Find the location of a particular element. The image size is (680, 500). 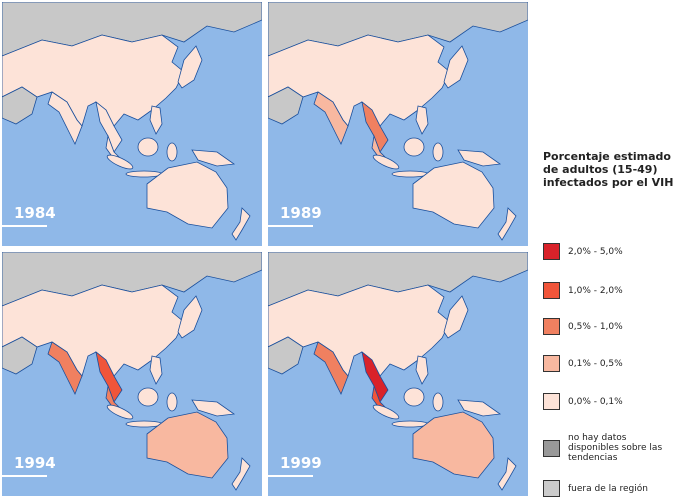

legend-item: 0,1% - 0,5% is located at coordinates (583, 363).